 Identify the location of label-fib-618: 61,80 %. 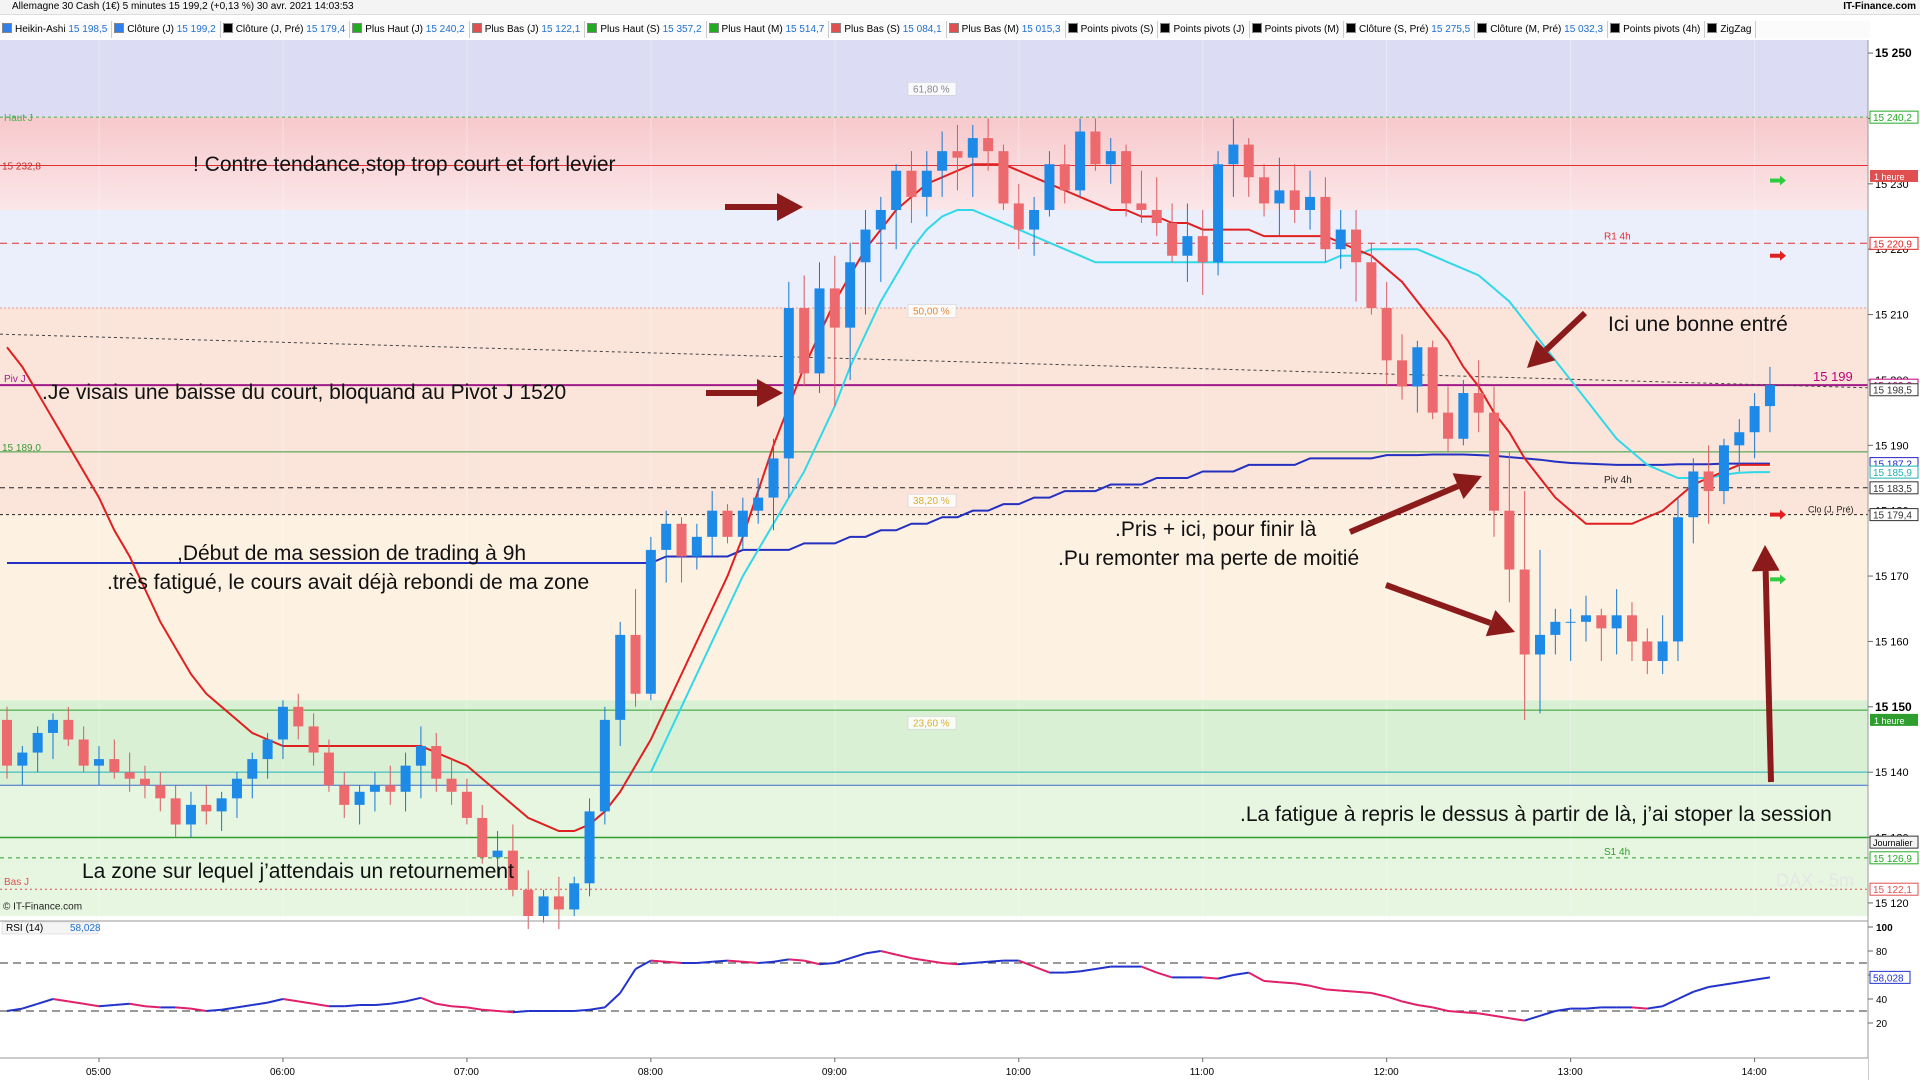
(931, 89).